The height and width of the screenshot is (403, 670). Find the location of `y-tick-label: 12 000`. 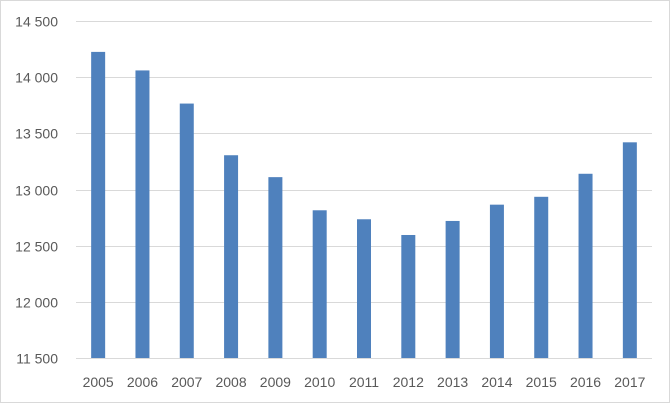

y-tick-label: 12 000 is located at coordinates (36, 303).